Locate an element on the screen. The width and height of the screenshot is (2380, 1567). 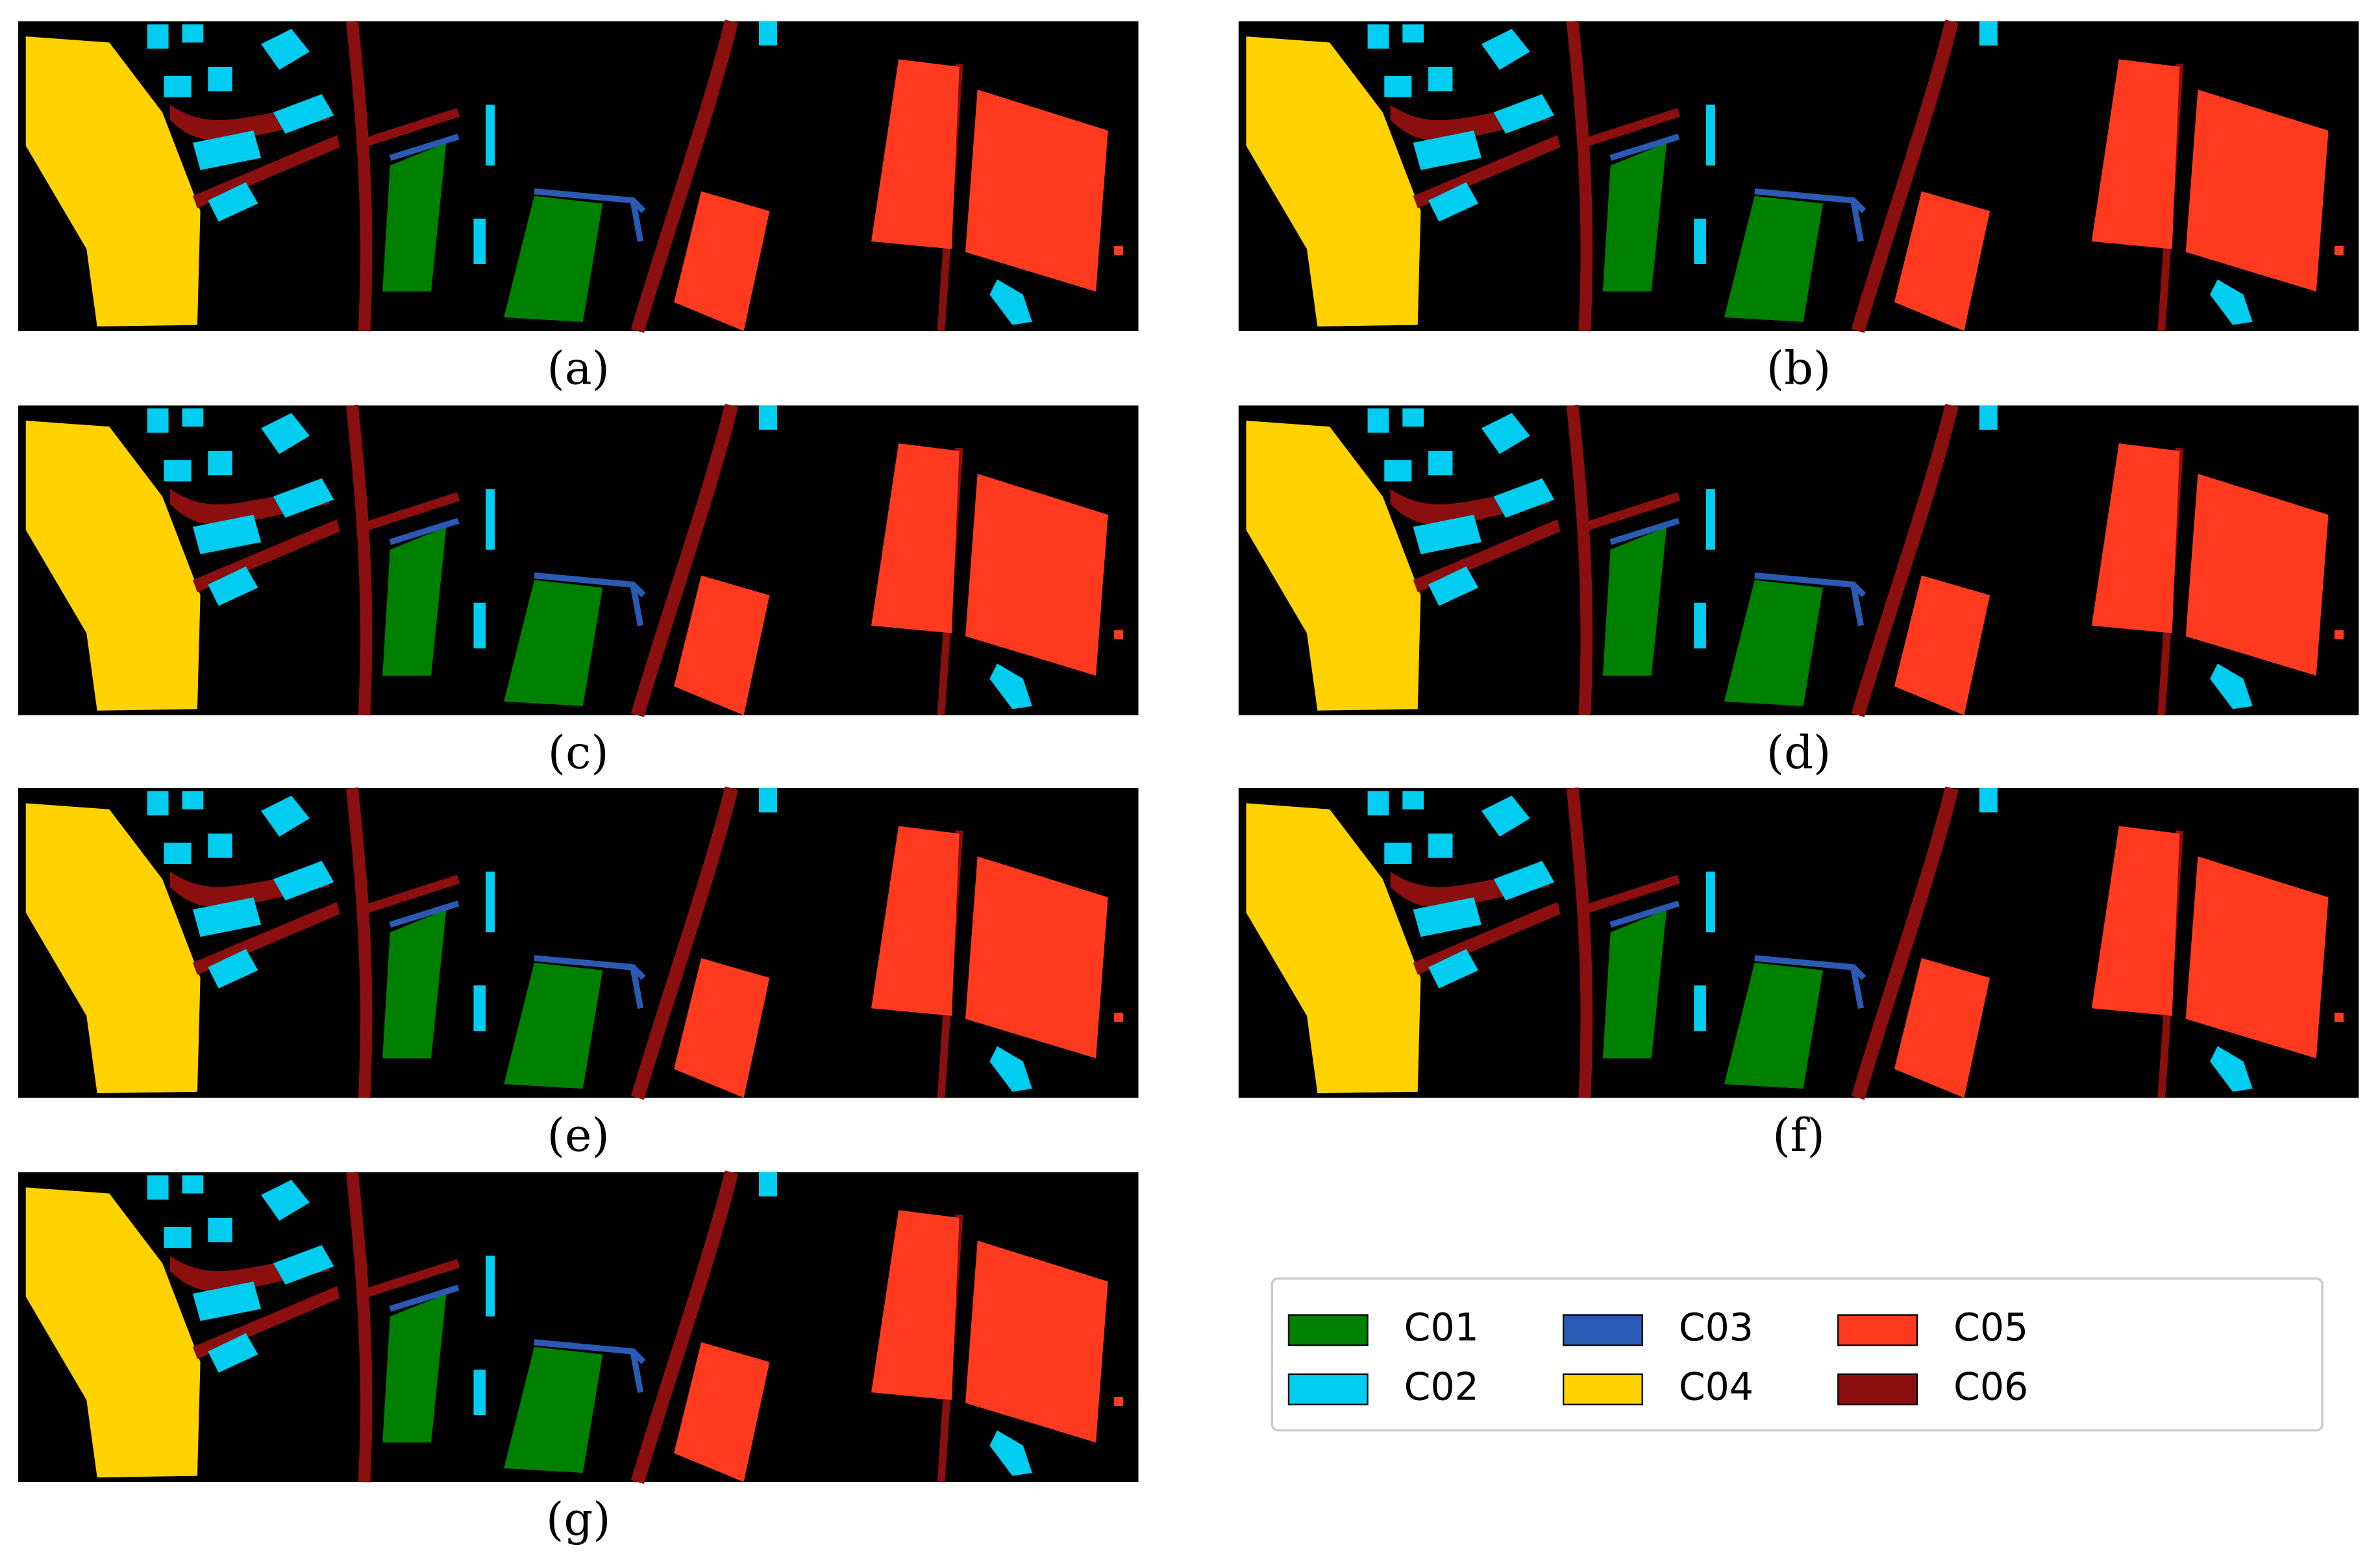
panel-label: (e) is located at coordinates (579, 1135).